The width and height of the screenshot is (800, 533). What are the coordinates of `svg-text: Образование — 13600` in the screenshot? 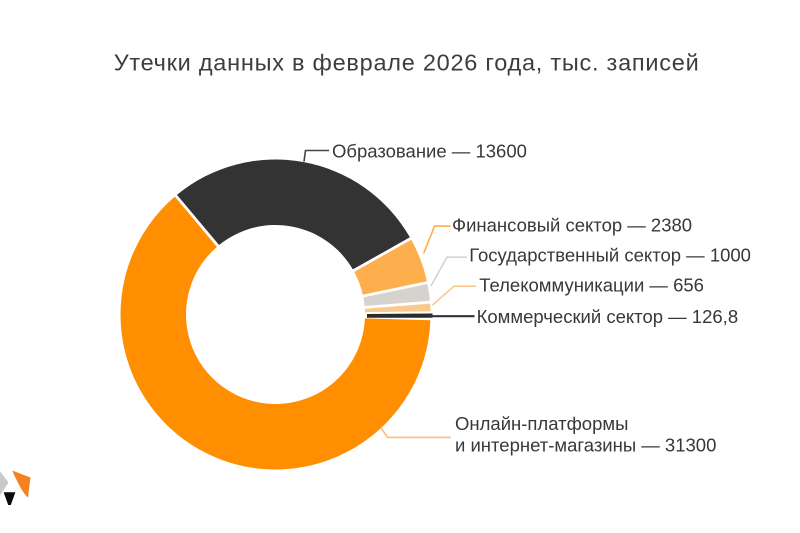 It's located at (429, 151).